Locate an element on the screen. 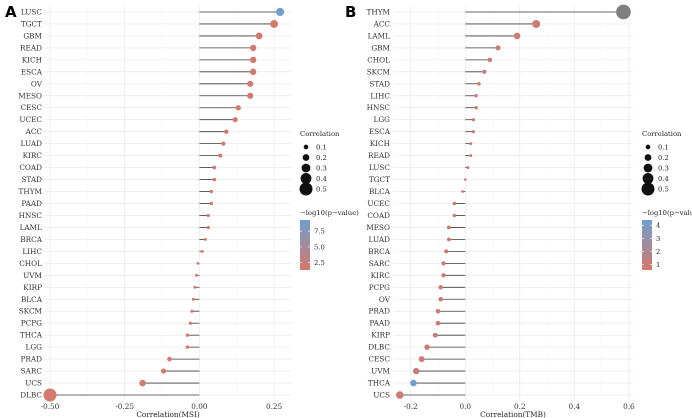 This screenshot has height=418, width=692. category-label: LGG is located at coordinates (33, 347).